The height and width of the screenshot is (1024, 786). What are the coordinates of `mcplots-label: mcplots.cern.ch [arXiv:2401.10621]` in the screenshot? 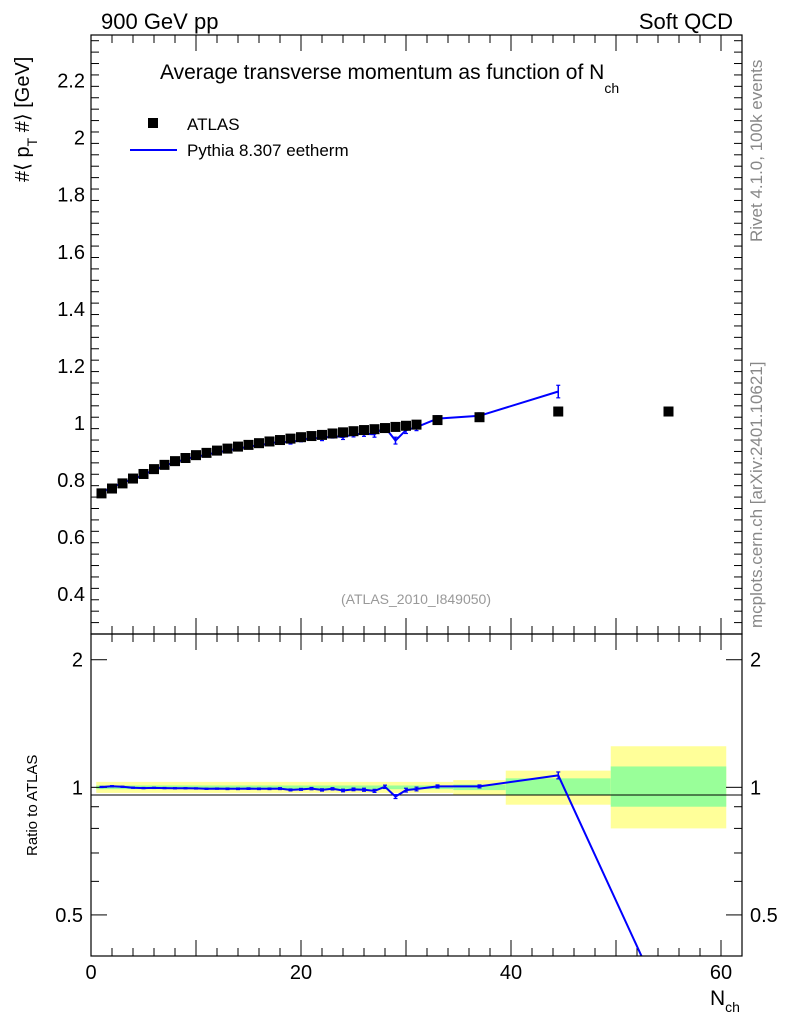 It's located at (756, 495).